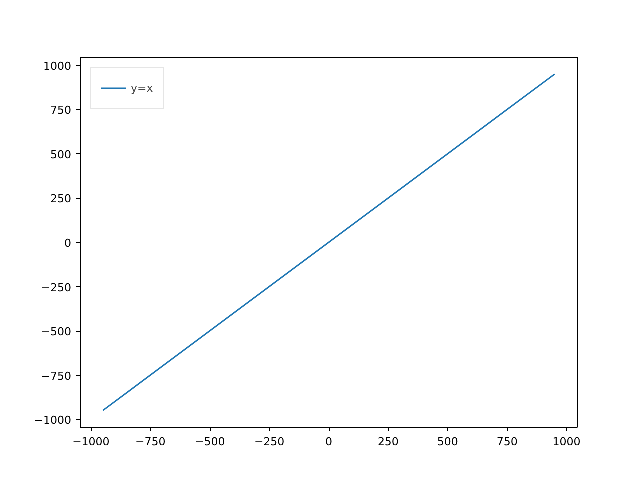  What do you see at coordinates (58, 66) in the screenshot?
I see `y-tick-label: 1000` at bounding box center [58, 66].